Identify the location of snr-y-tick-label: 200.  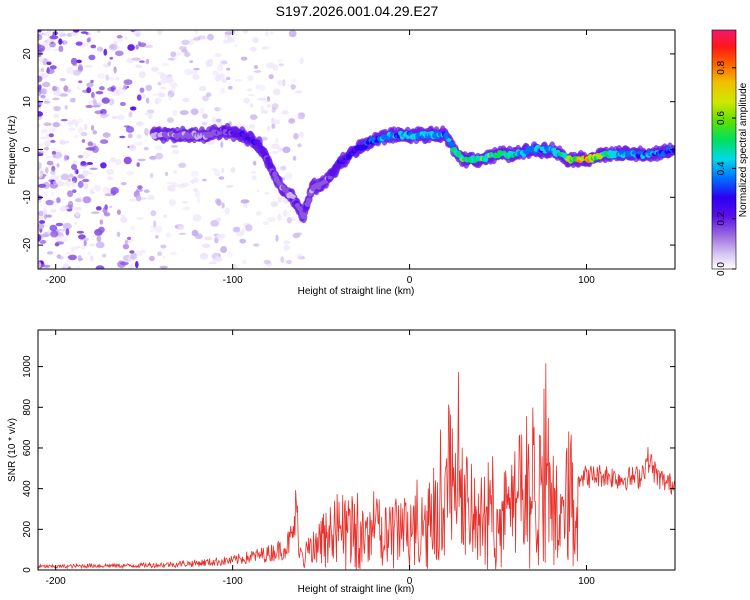
(27, 529).